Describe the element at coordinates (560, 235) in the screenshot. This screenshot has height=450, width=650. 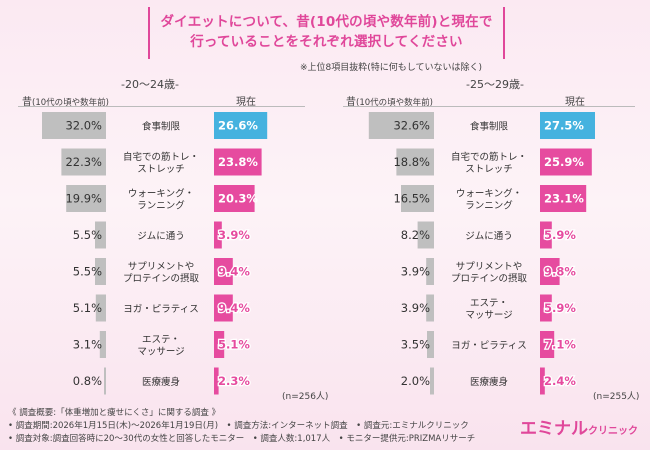
I see `now-value-label: 5.9%` at that location.